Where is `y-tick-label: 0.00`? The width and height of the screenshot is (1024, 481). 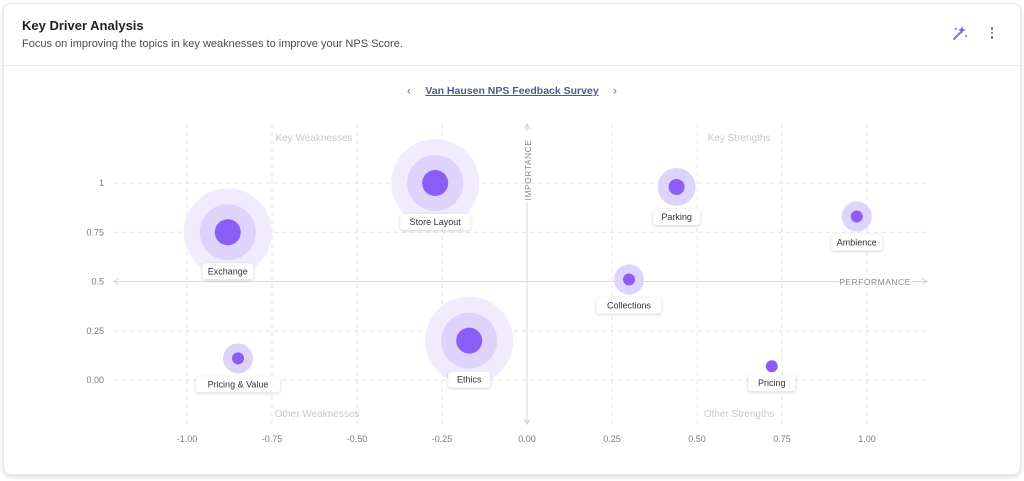 y-tick-label: 0.00 is located at coordinates (95, 380).